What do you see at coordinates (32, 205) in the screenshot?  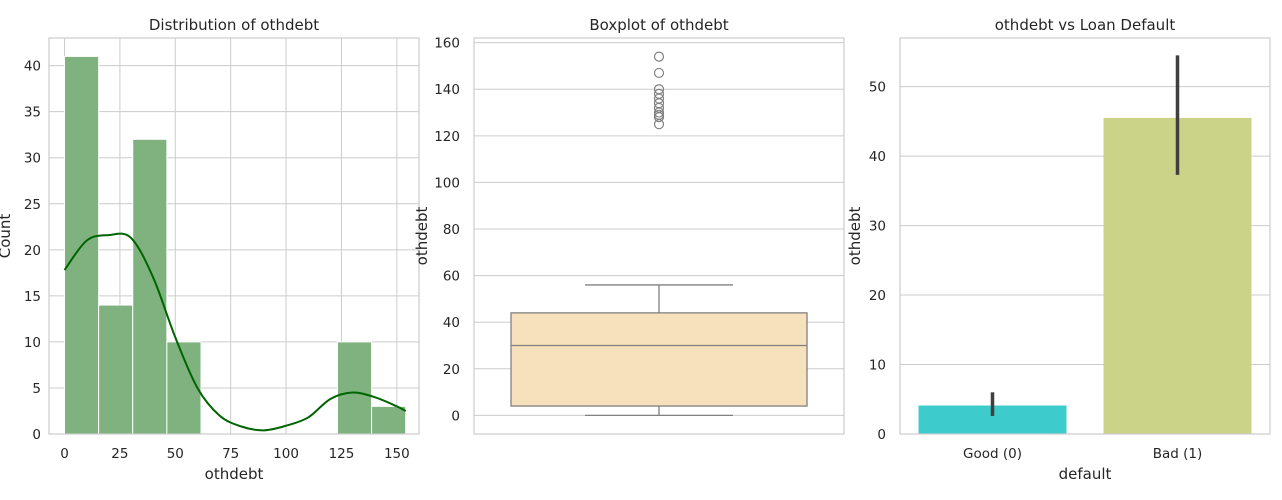 I see `y-tick-label: 25` at bounding box center [32, 205].